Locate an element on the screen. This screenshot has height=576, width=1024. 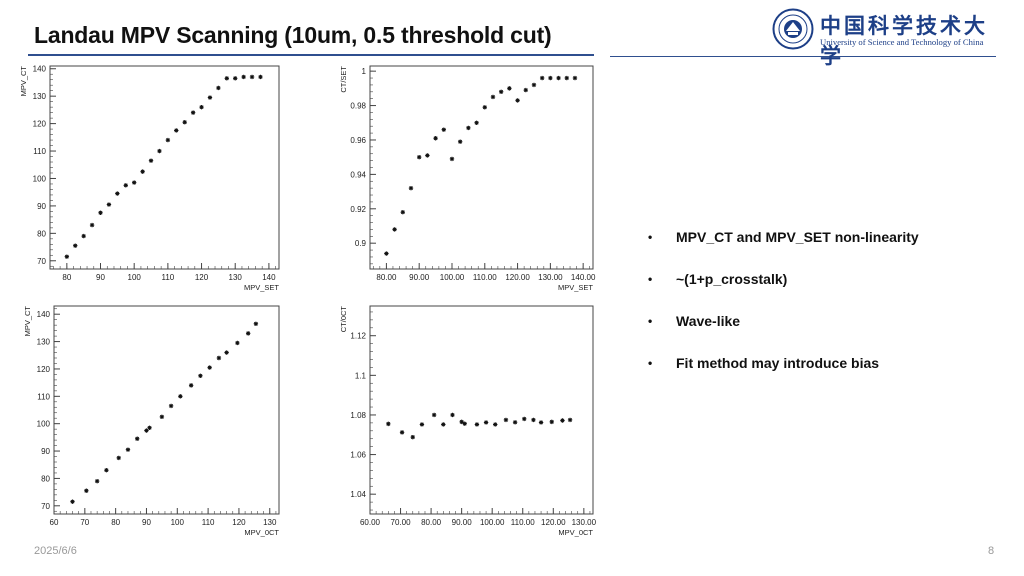
y-tick-label: 130 is located at coordinates (40, 96).